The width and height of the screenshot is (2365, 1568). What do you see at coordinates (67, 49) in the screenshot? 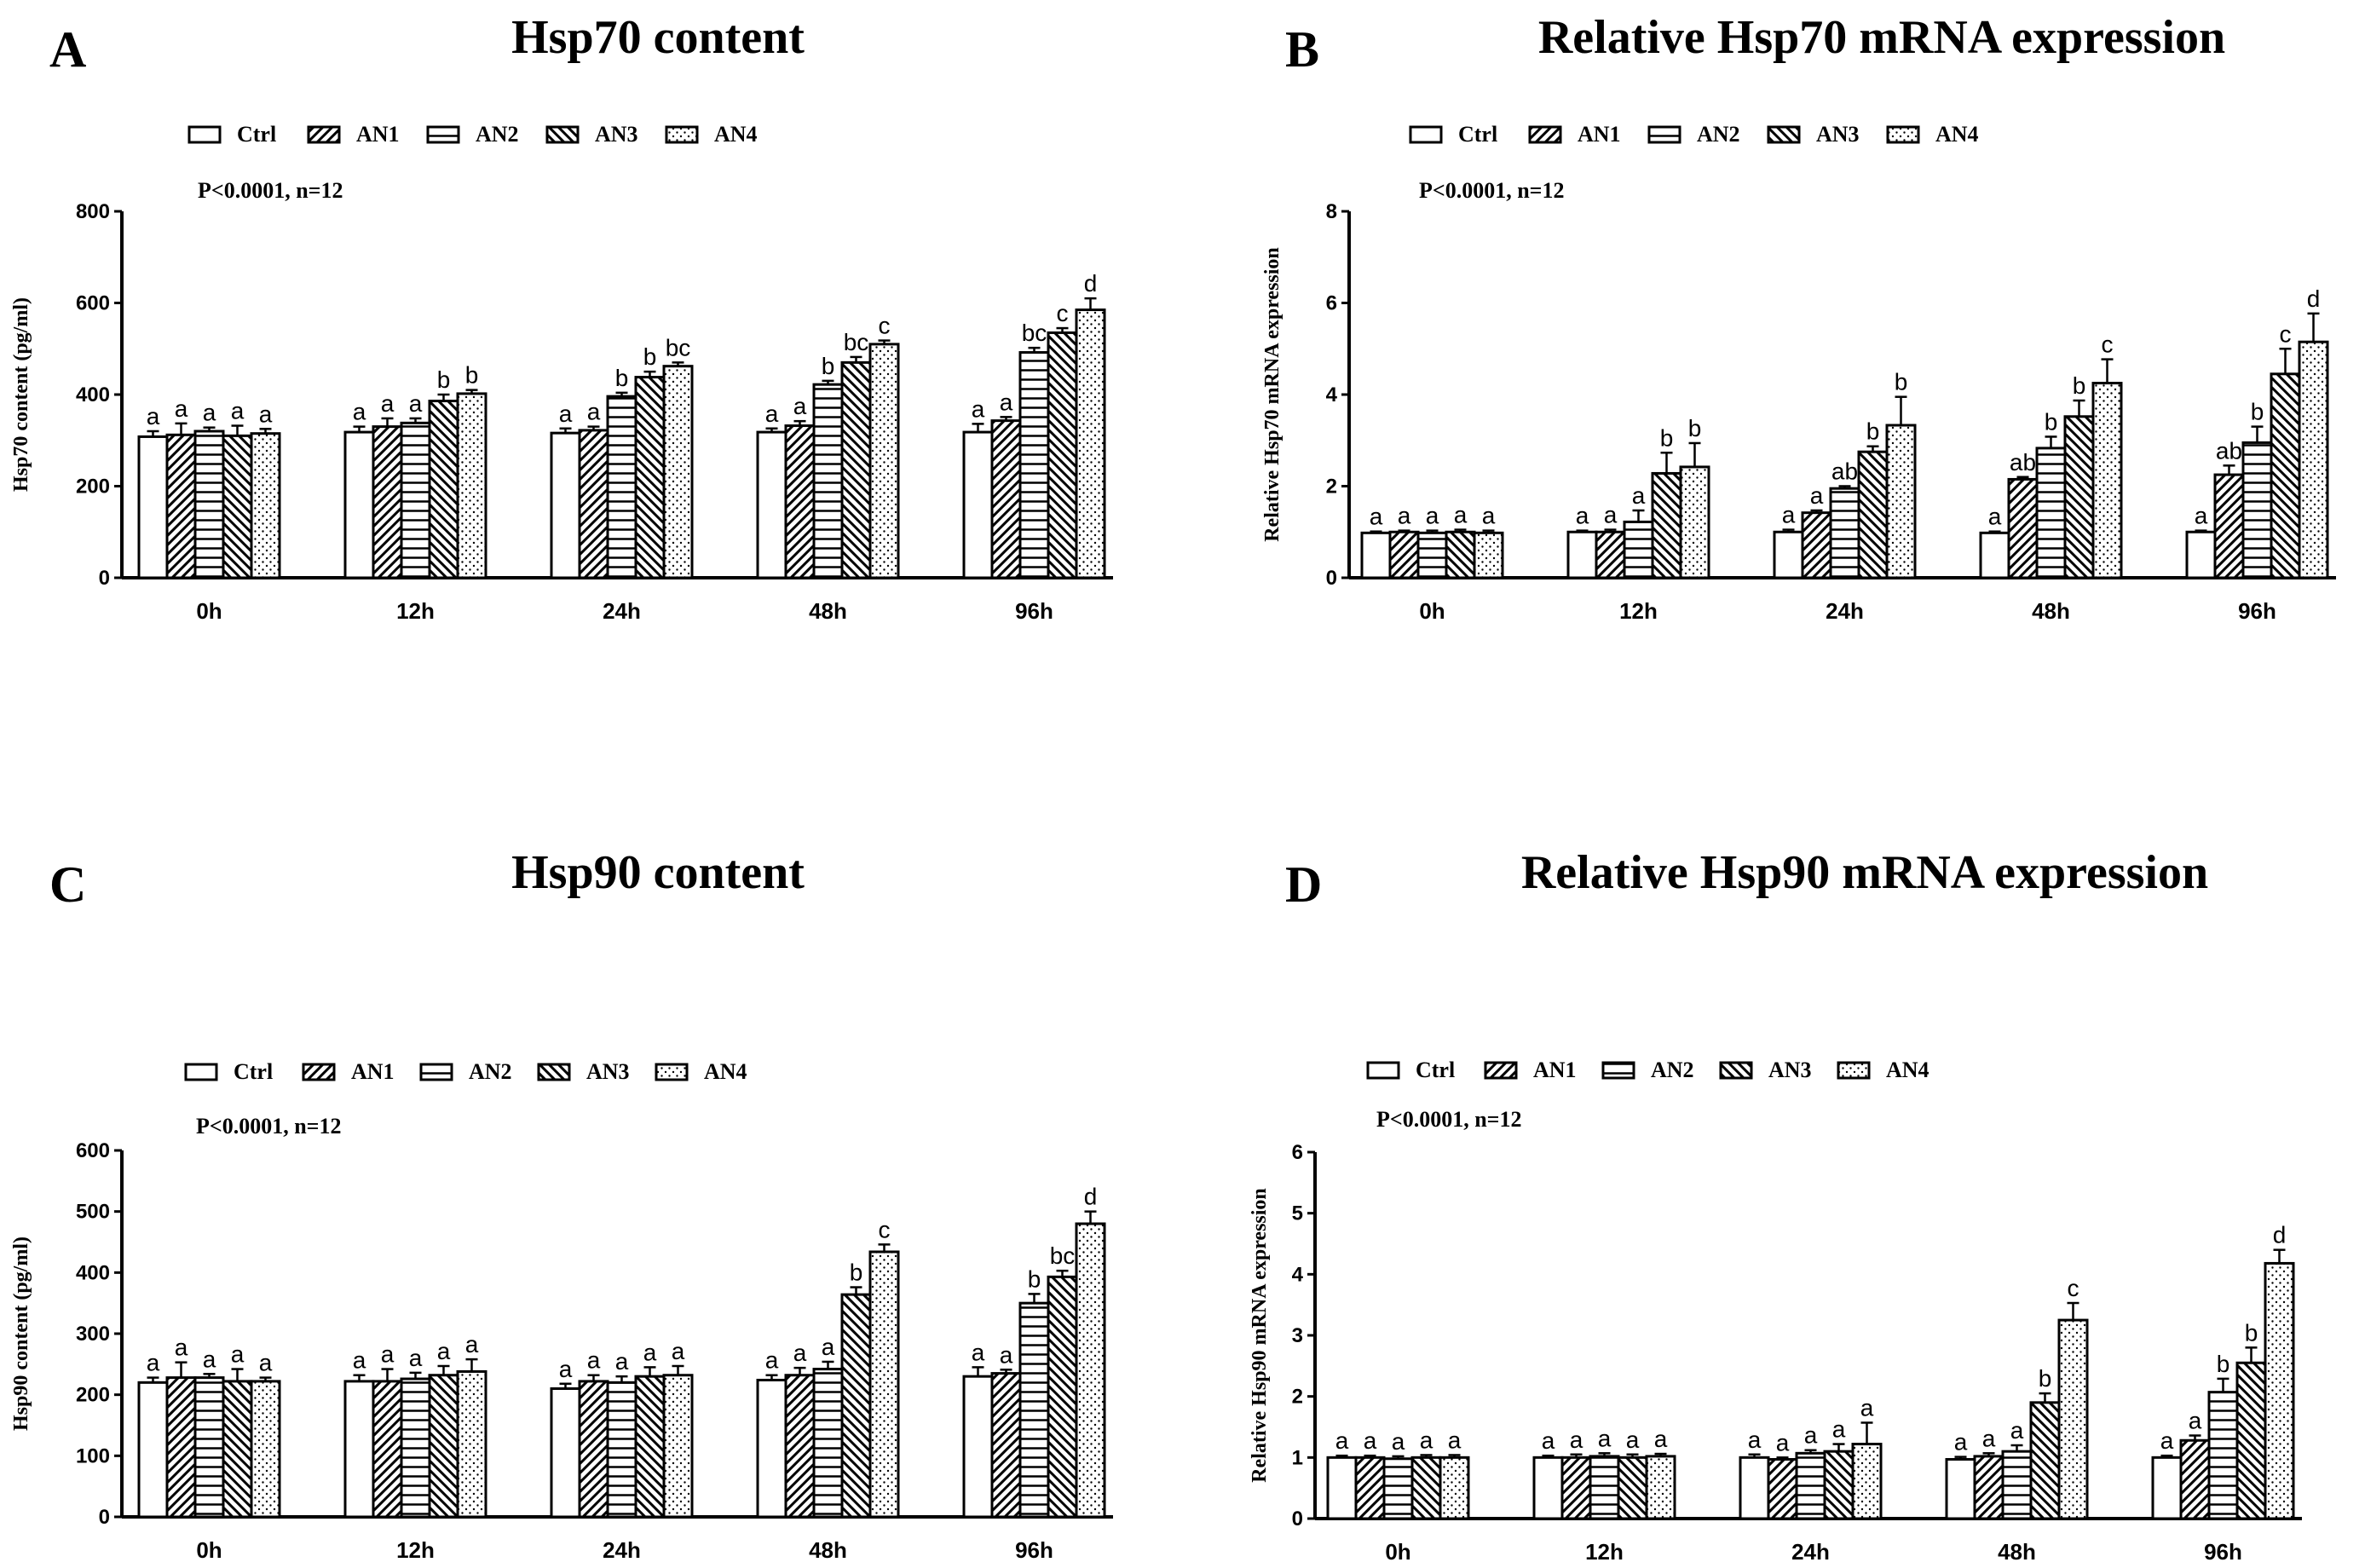
I see `panel-letter: A` at bounding box center [67, 49].